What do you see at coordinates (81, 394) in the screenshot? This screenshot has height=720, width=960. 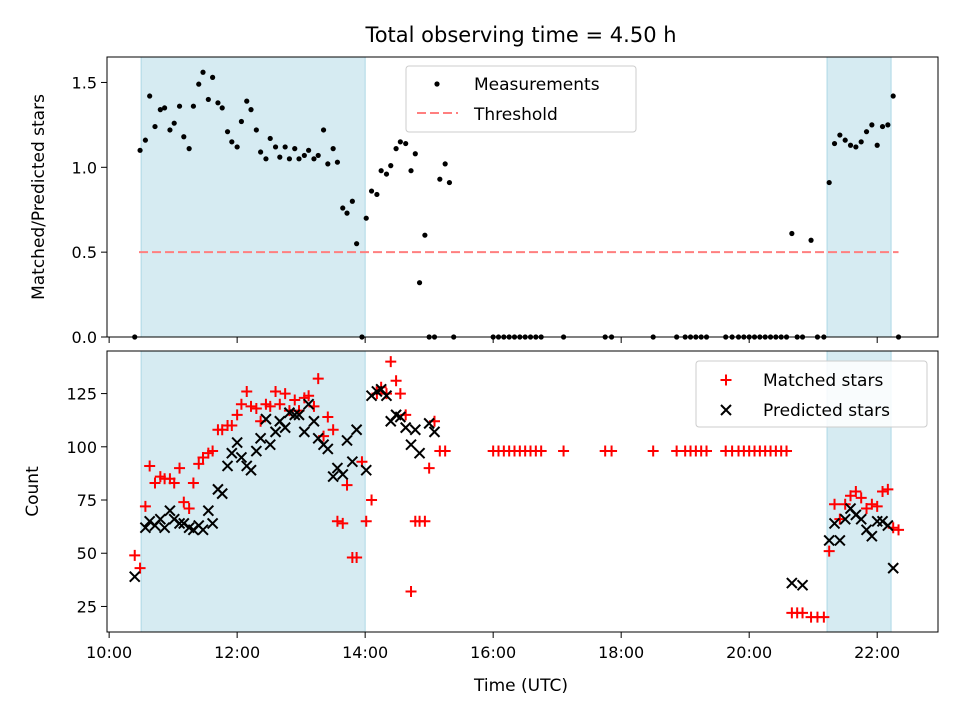 I see `y-tick-label: 125` at bounding box center [81, 394].